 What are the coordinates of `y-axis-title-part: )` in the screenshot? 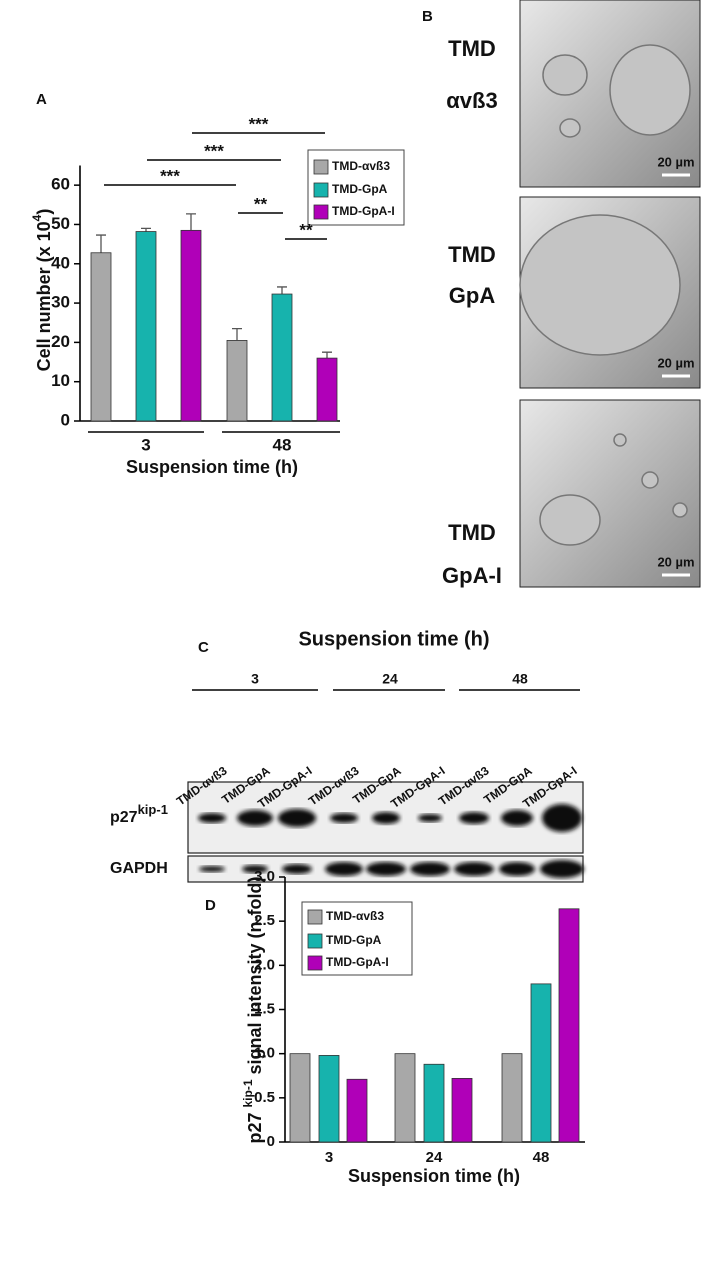 It's located at (44, 212).